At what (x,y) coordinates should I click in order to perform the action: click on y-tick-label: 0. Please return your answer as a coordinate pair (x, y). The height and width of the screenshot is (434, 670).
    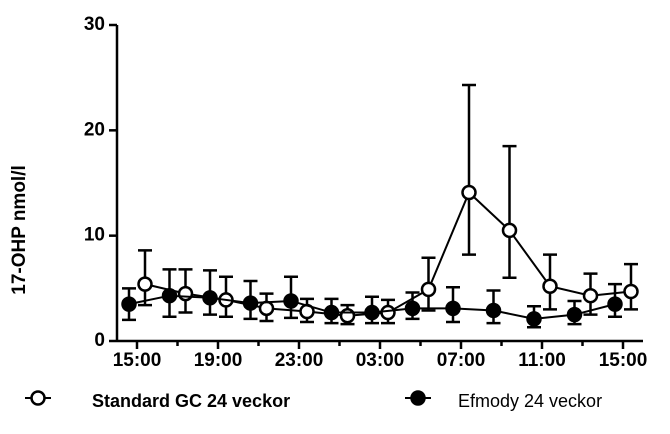
    Looking at the image, I should click on (99, 340).